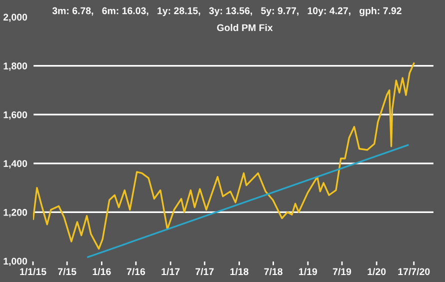  Describe the element at coordinates (136, 272) in the screenshot. I see `x-tick-label: 7/16` at that location.